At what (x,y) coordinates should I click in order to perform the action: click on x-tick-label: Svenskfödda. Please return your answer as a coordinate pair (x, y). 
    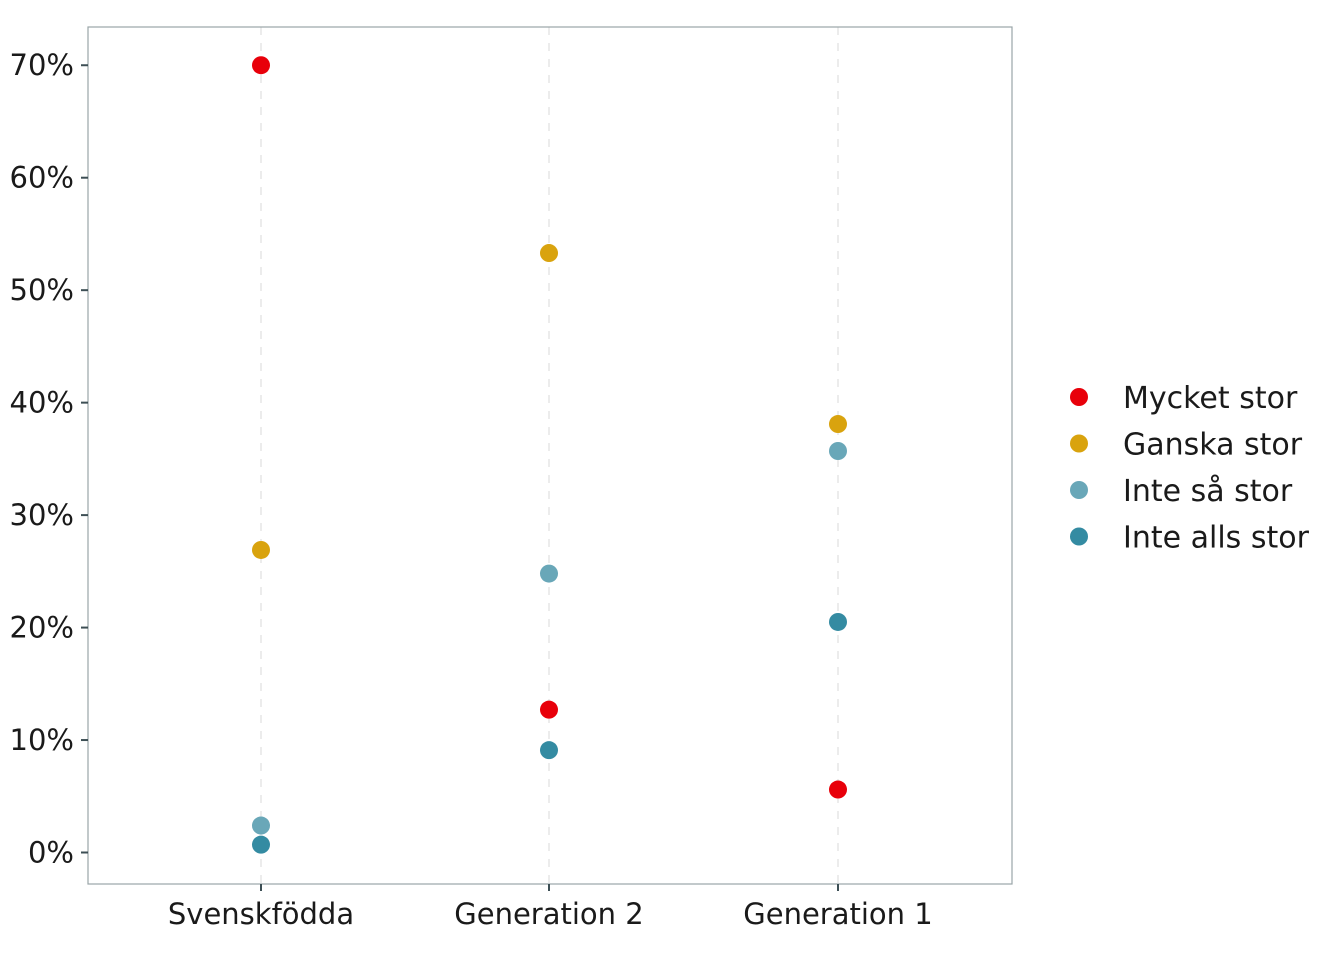
    Looking at the image, I should click on (261, 914).